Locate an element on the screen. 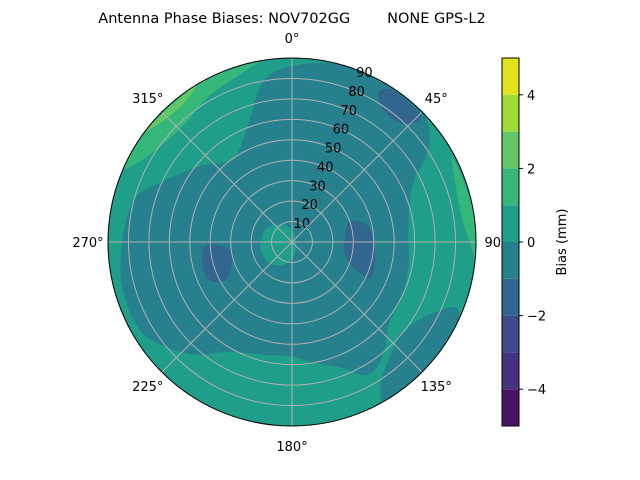 The height and width of the screenshot is (480, 640). theta-tick-label: 270° is located at coordinates (87, 243).